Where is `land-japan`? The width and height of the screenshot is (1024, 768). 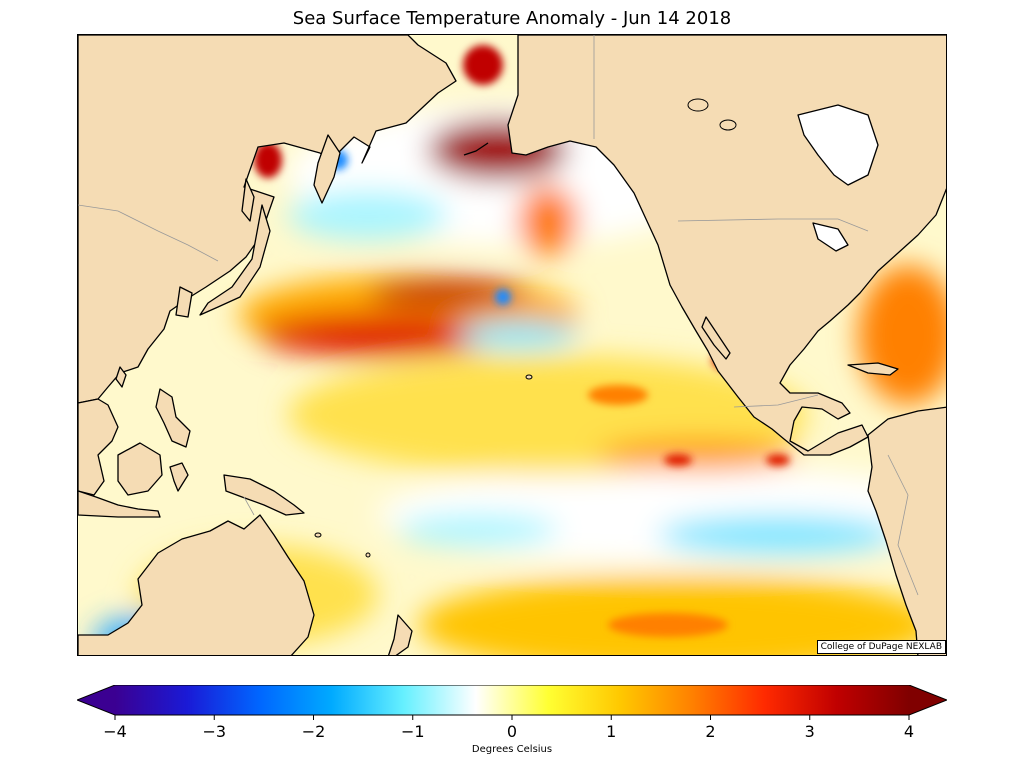
land-japan is located at coordinates (235, 260).